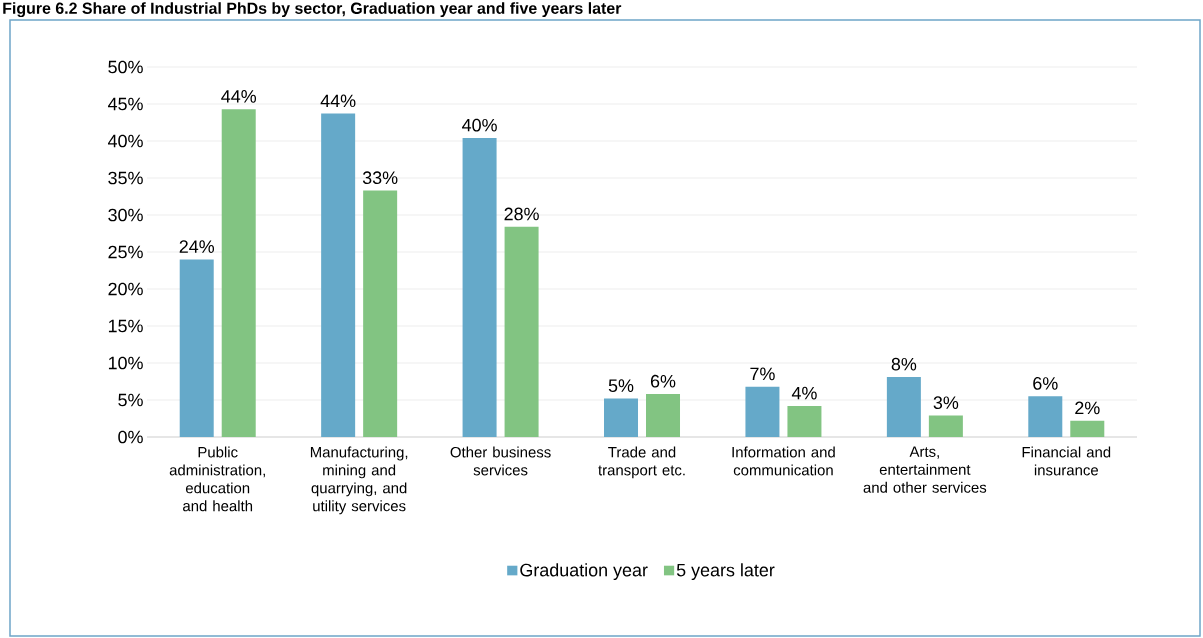 The image size is (1203, 638). I want to click on x-tick-label: Information and communication, so click(783, 461).